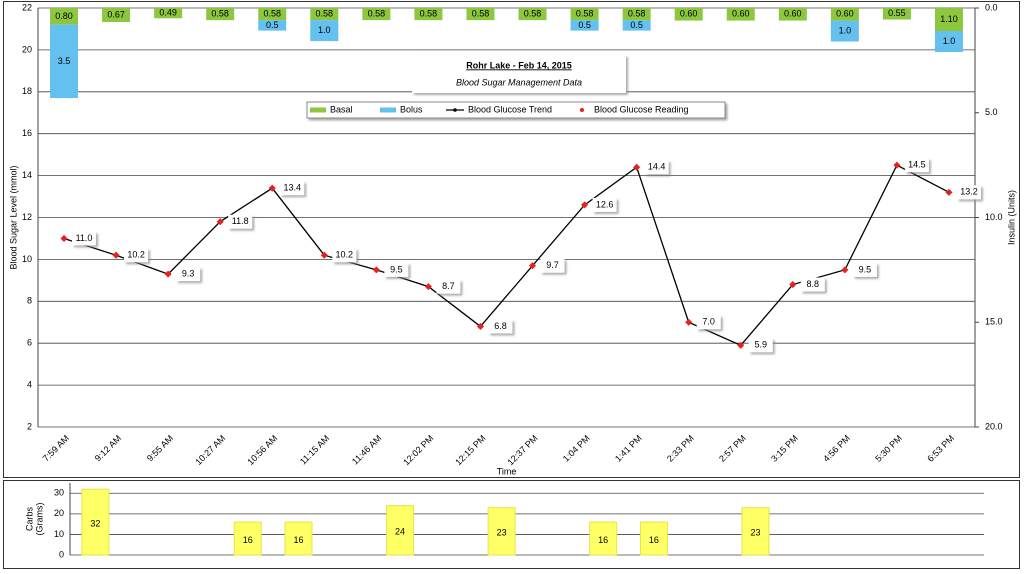 The width and height of the screenshot is (1024, 574). What do you see at coordinates (991, 112) in the screenshot?
I see `y2-tick-label: 5.0` at bounding box center [991, 112].